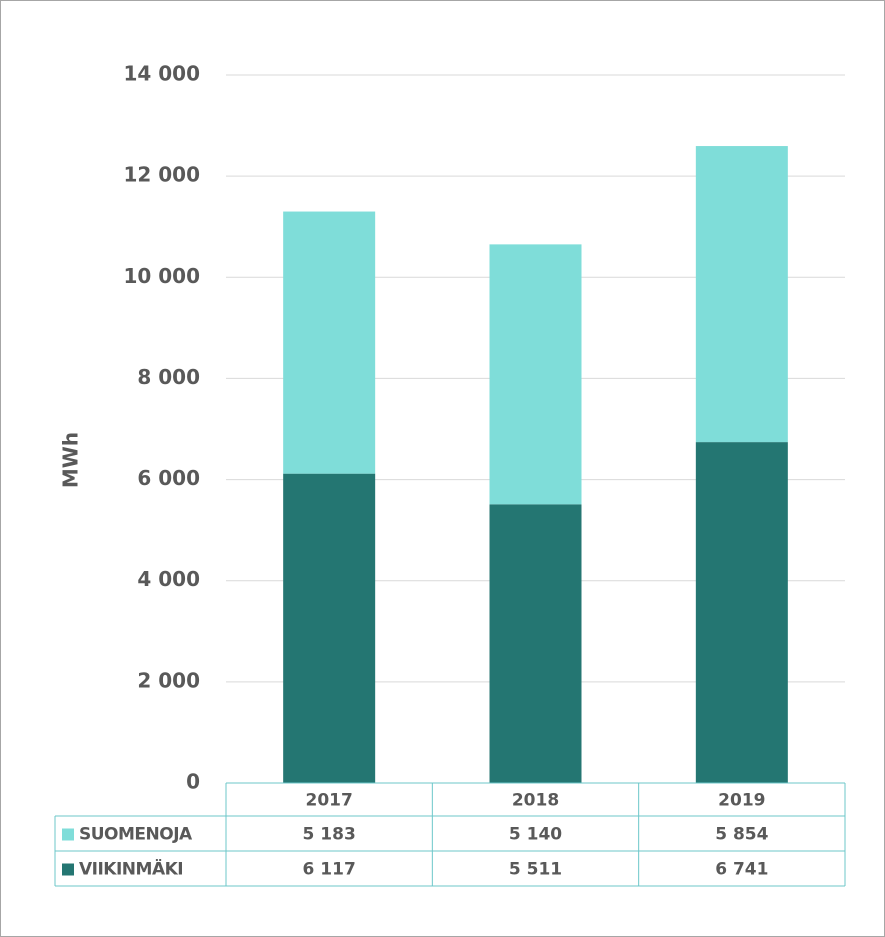  What do you see at coordinates (168, 377) in the screenshot?
I see `y-tick-label: 8 000` at bounding box center [168, 377].